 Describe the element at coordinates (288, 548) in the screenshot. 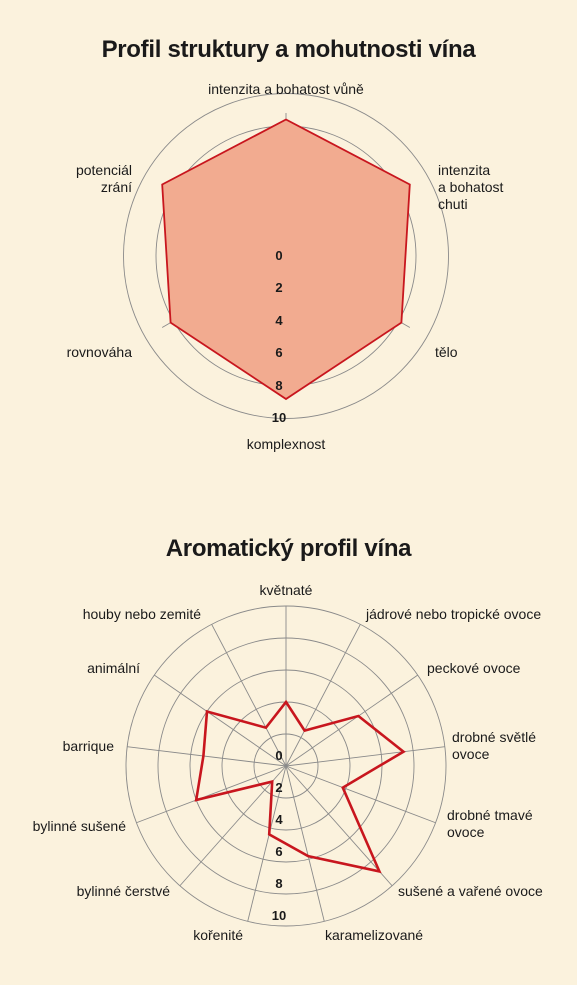

I see `chart-title-aroma: Aromatický profil vína` at that location.